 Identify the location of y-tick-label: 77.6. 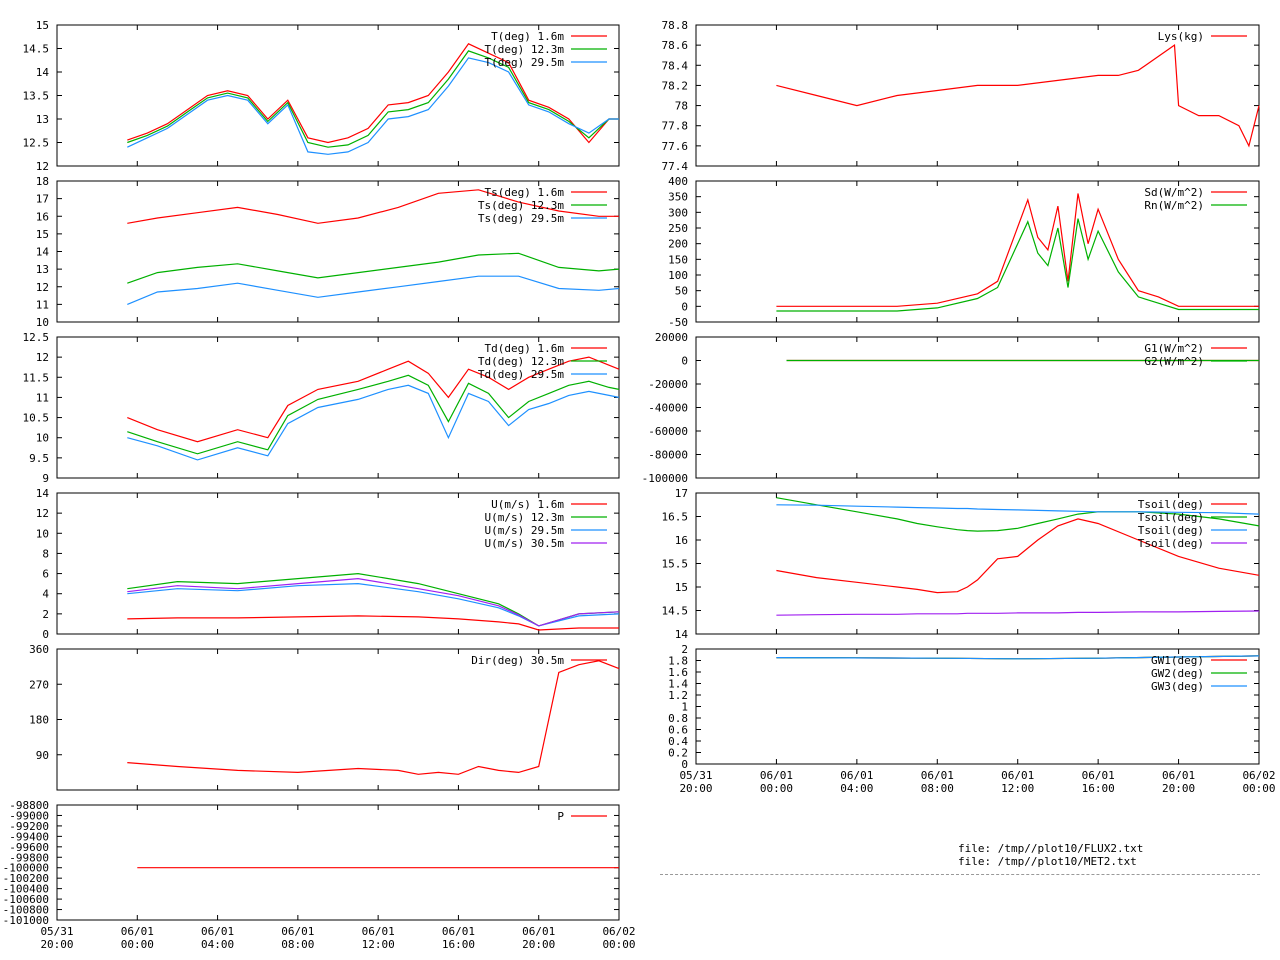
(675, 146).